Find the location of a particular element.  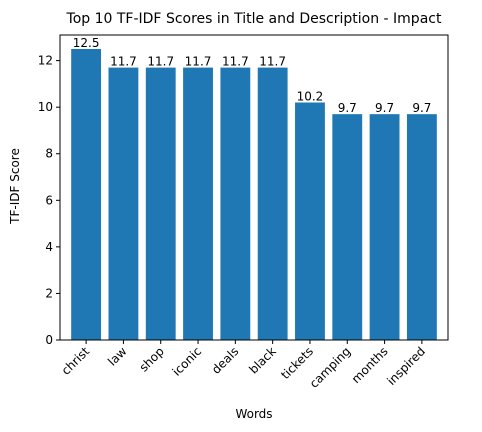

bar-inspired is located at coordinates (422, 227).